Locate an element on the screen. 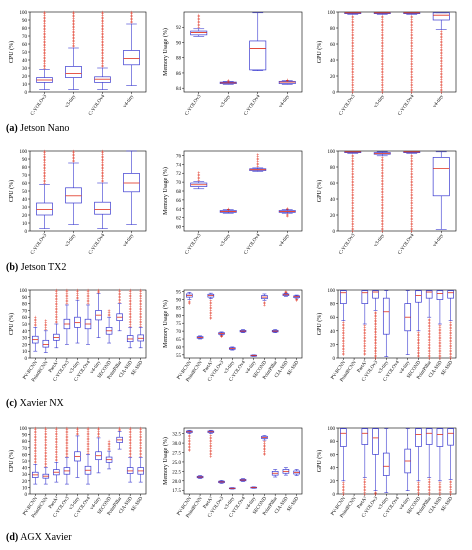 The image size is (472, 550). y-tick-label: 40 is located at coordinates (25, 469).